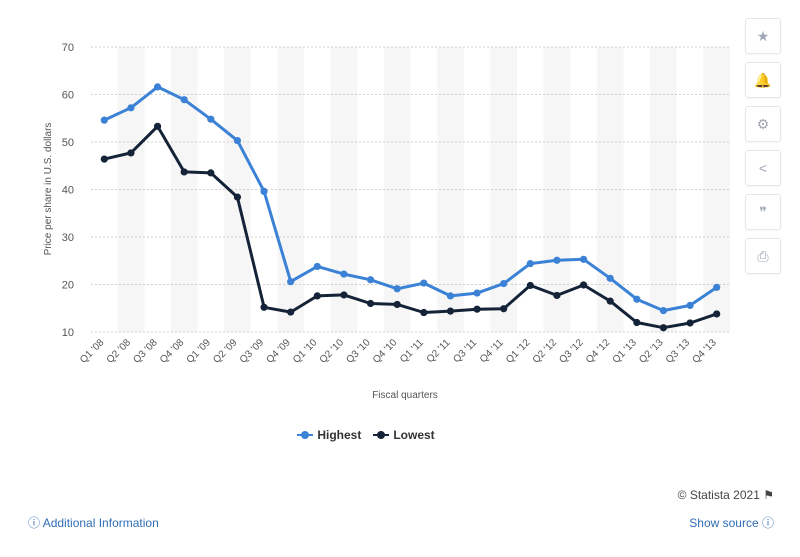 Image resolution: width=800 pixels, height=557 pixels. What do you see at coordinates (465, 351) in the screenshot?
I see `x-tick-label: Q3 '11` at bounding box center [465, 351].